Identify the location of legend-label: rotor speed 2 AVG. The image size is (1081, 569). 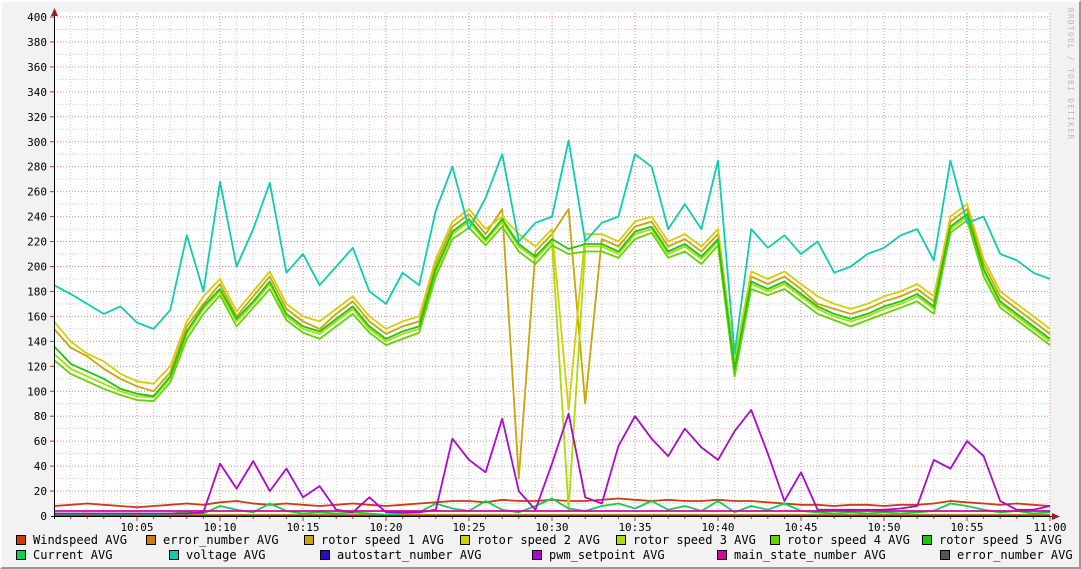
(538, 539).